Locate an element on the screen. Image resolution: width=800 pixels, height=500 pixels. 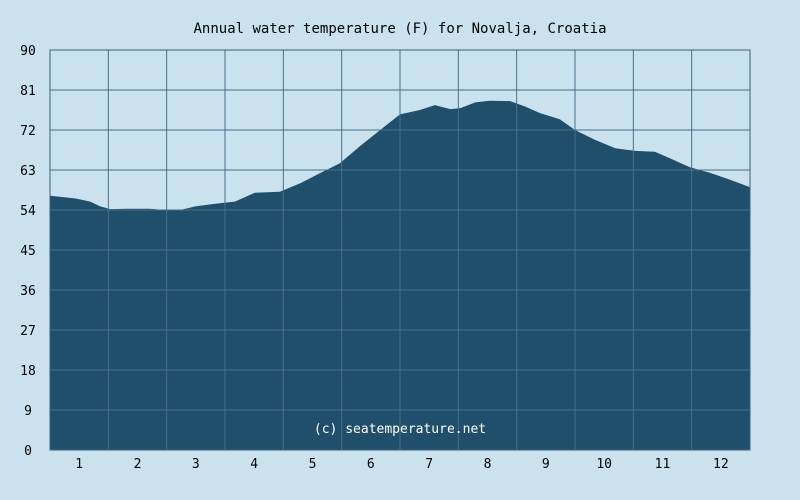
y-tick-label: 72 is located at coordinates (28, 131).